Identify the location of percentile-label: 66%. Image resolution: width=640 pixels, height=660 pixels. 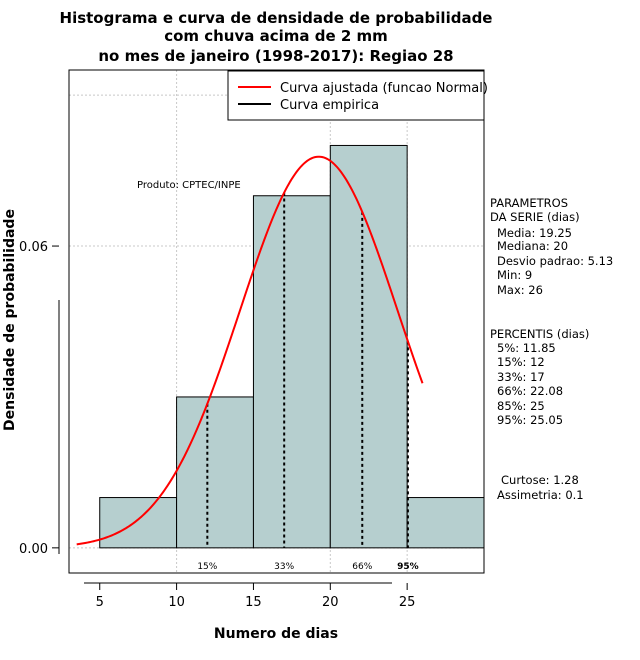
(362, 567).